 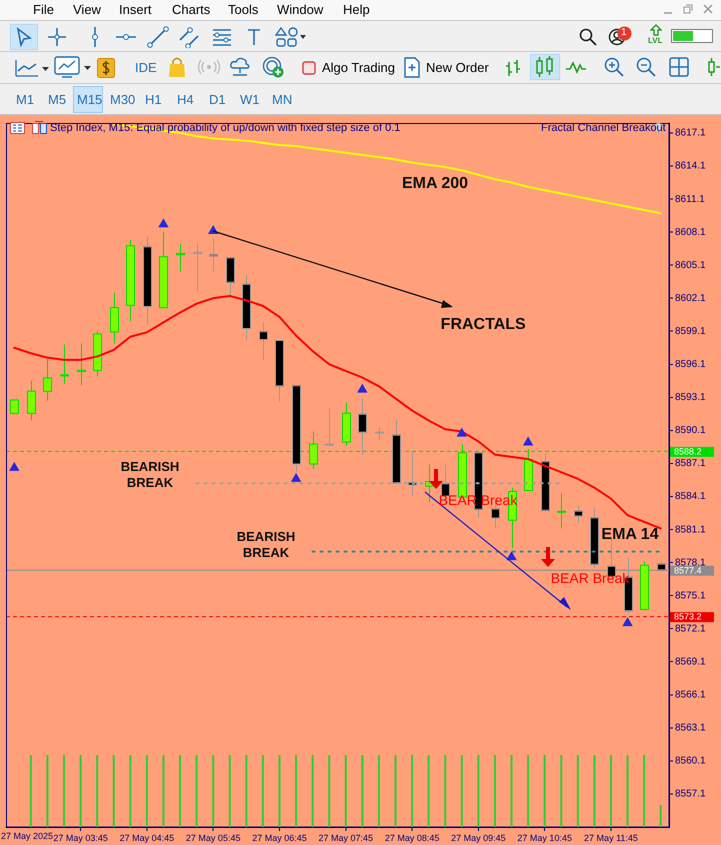 I want to click on text: 1, so click(x=624, y=32).